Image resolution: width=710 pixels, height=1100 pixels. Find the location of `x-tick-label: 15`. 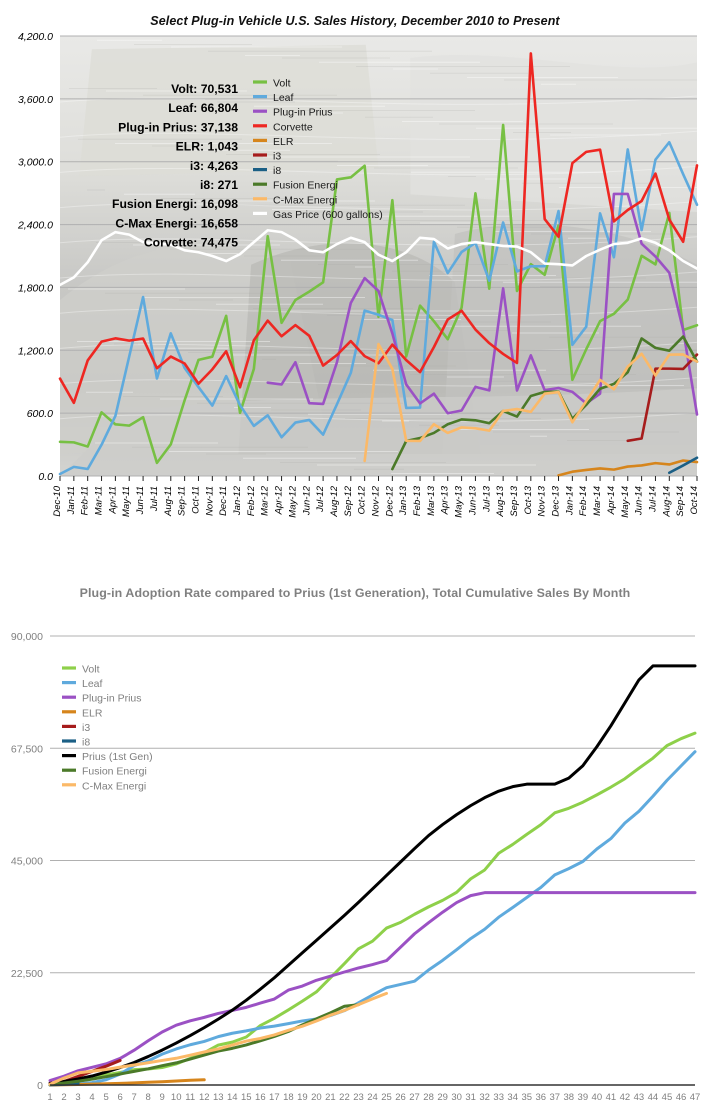

x-tick-label: 15 is located at coordinates (246, 1096).